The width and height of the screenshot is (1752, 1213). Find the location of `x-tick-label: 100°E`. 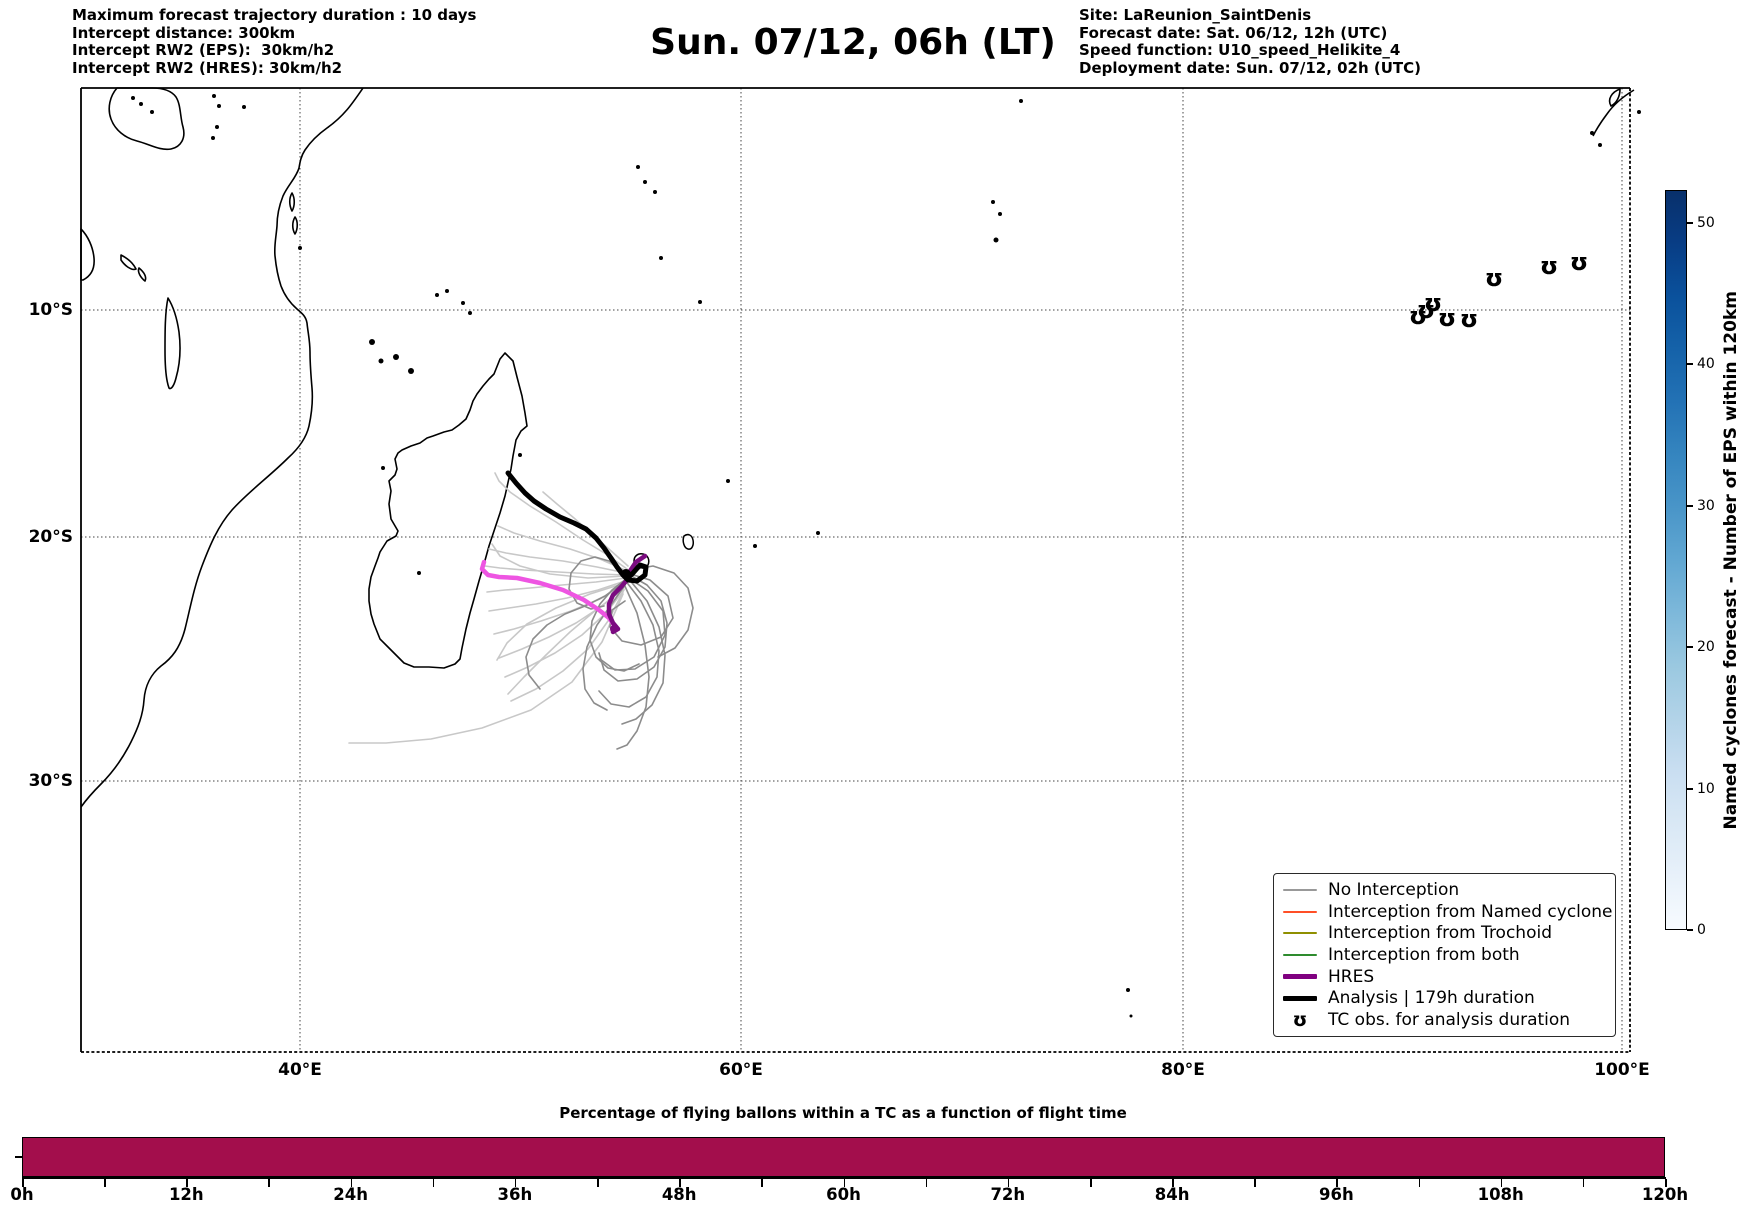

x-tick-label: 100°E is located at coordinates (1622, 1070).